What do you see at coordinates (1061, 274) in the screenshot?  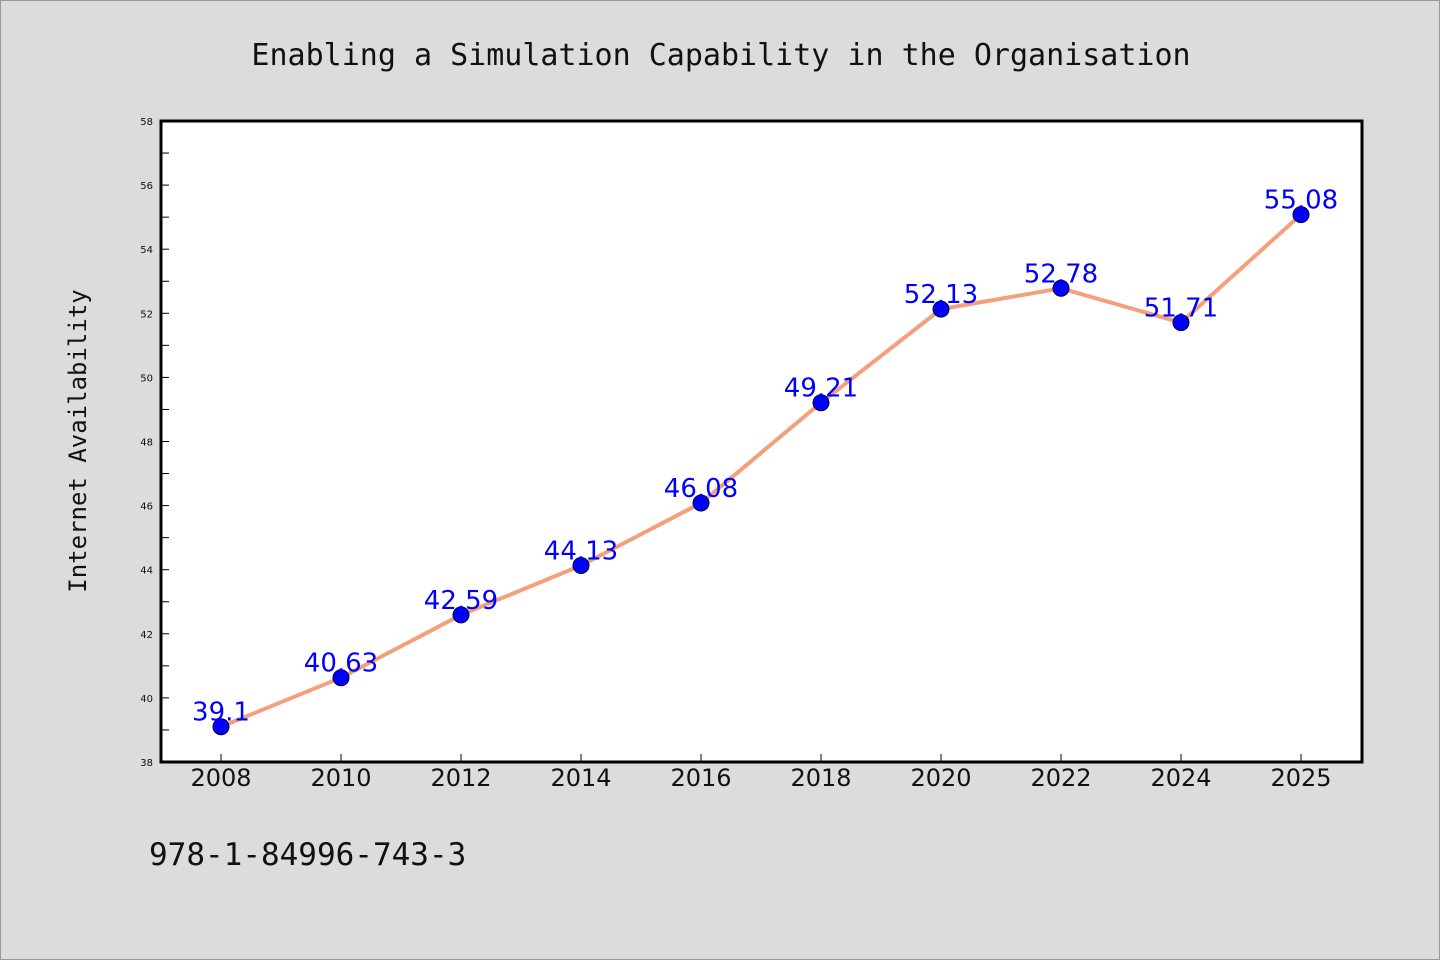 I see `data-label: 52.78` at bounding box center [1061, 274].